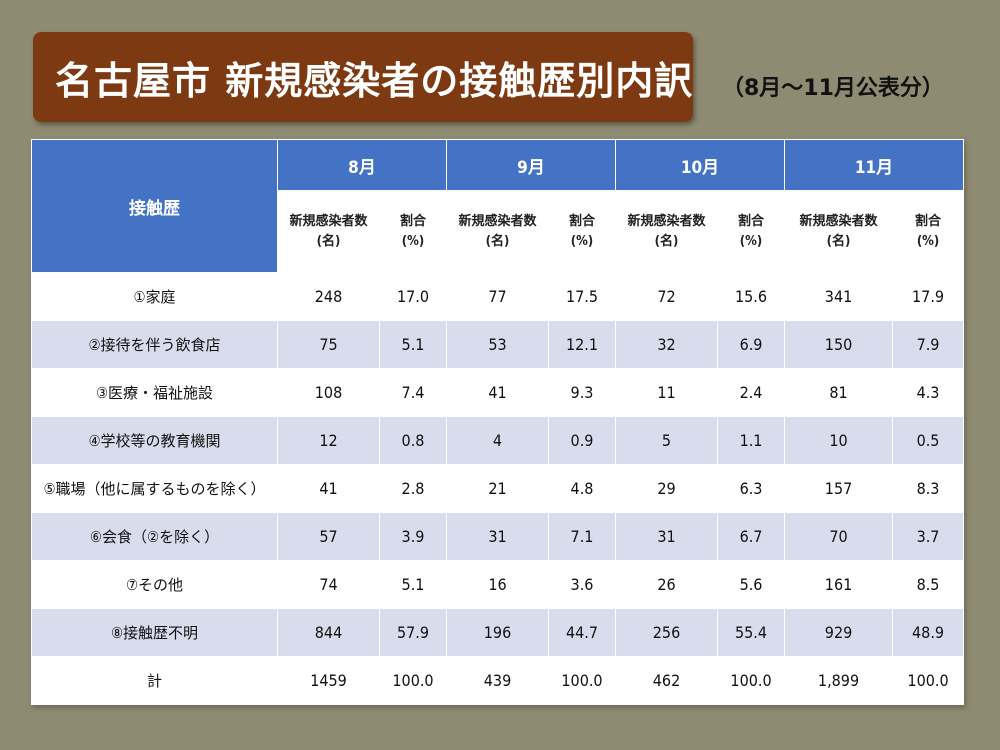 This screenshot has height=750, width=1000. I want to click on cell-count: 108, so click(328, 392).